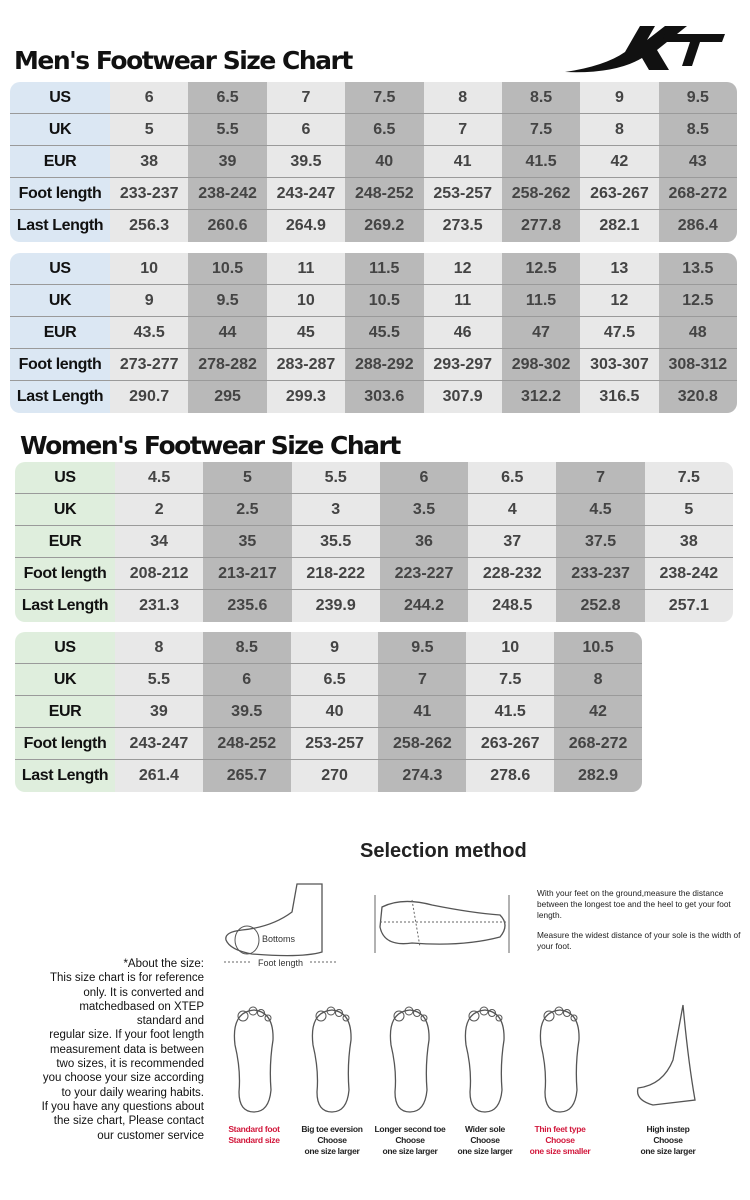 The height and width of the screenshot is (1200, 750). I want to click on size-cell: 248-252, so click(246, 744).